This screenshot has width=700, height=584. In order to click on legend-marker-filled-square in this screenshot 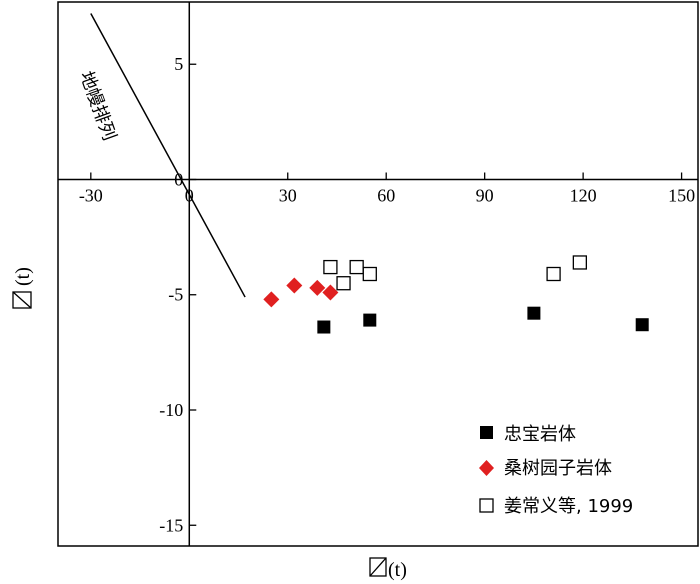, I will do `click(486, 432)`.